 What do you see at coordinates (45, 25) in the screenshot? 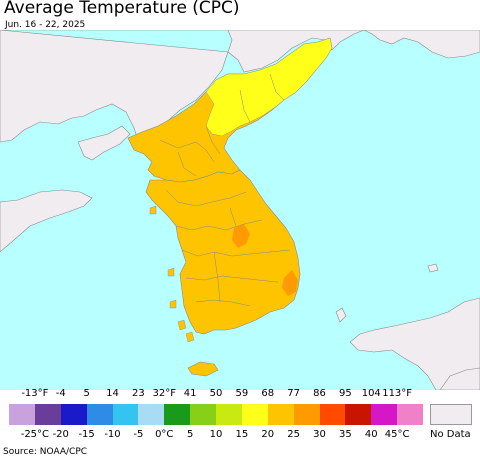
I see `map-date-range: Jun. 16 - 22, 2025` at bounding box center [45, 25].